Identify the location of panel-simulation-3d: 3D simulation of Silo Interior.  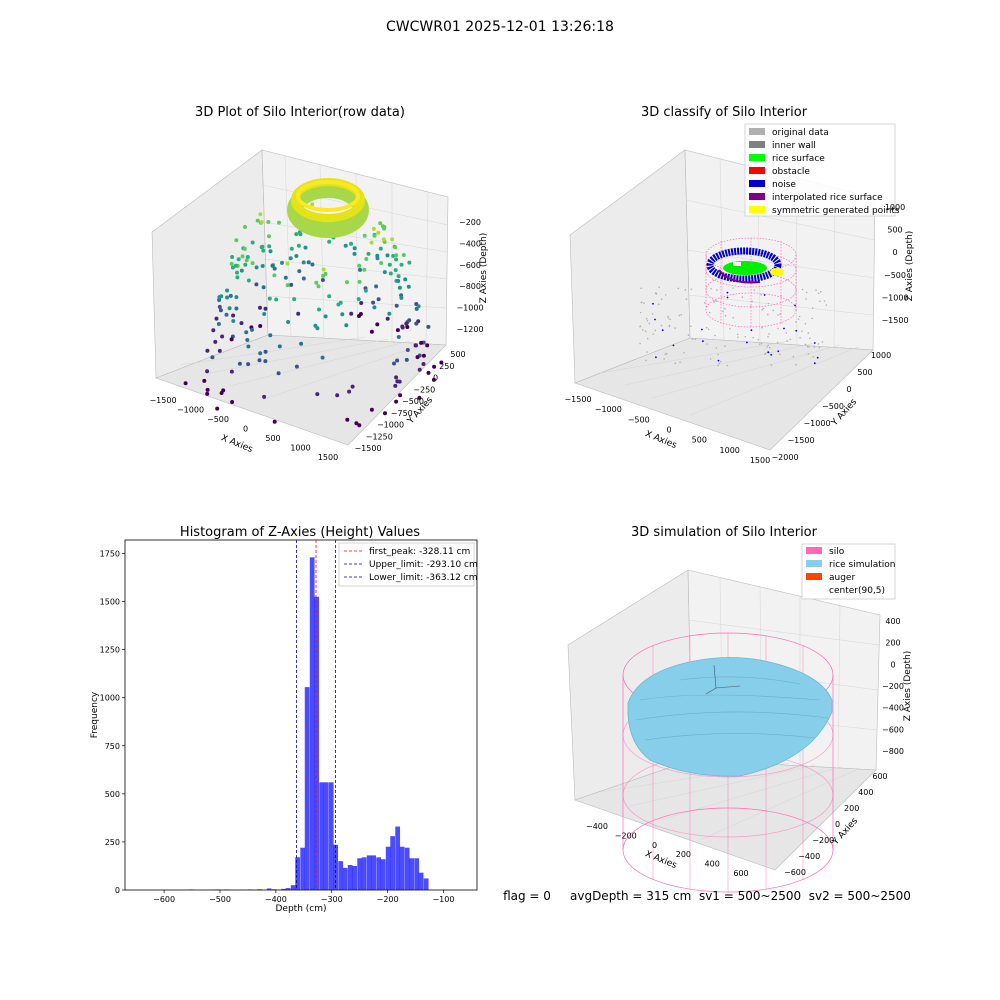
(740, 709).